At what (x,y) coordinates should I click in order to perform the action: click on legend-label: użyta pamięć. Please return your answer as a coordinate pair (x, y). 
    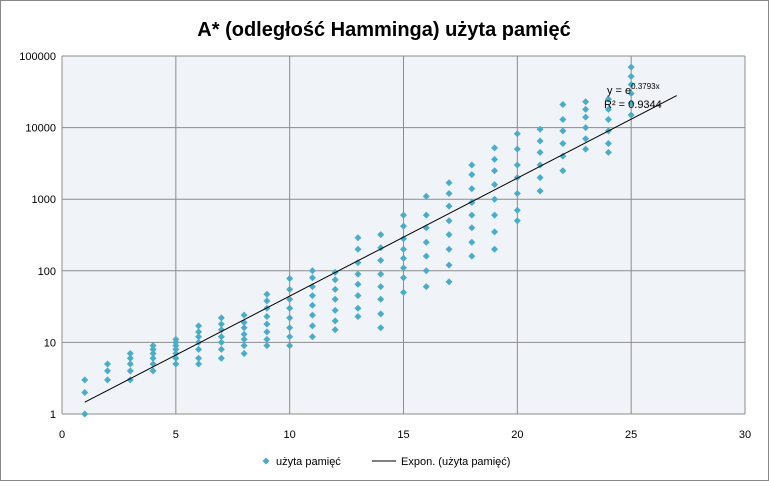
    Looking at the image, I should click on (308, 462).